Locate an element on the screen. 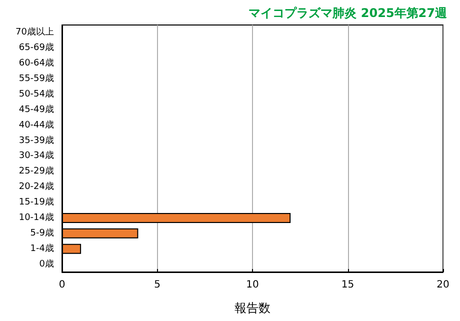 Image resolution: width=460 pixels, height=321 pixels. chart-title: マイコプラズマ肺炎 2025年第27週 is located at coordinates (348, 13).